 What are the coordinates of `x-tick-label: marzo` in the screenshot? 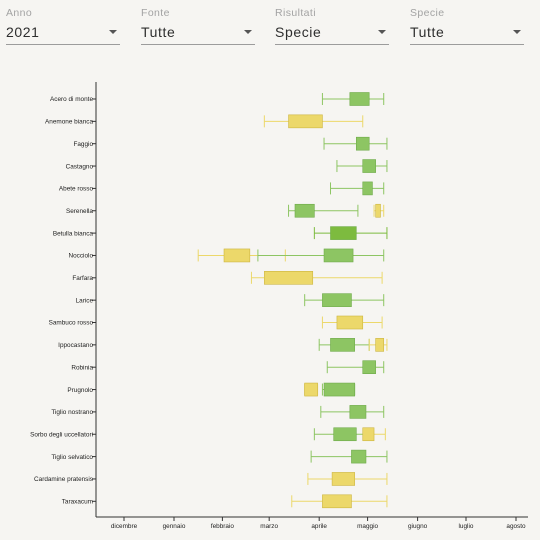 It's located at (269, 526).